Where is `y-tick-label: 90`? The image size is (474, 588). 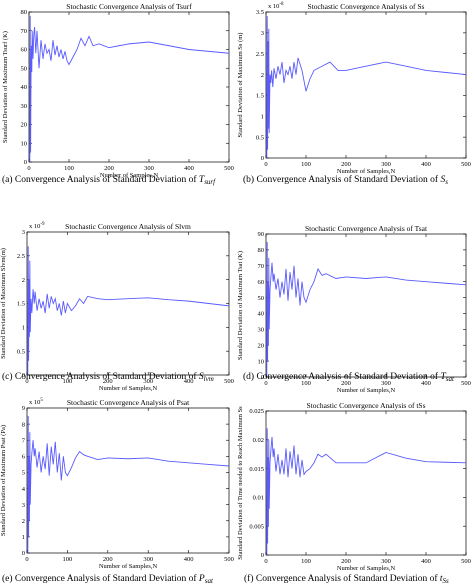 y-tick-label: 90 is located at coordinates (261, 234).